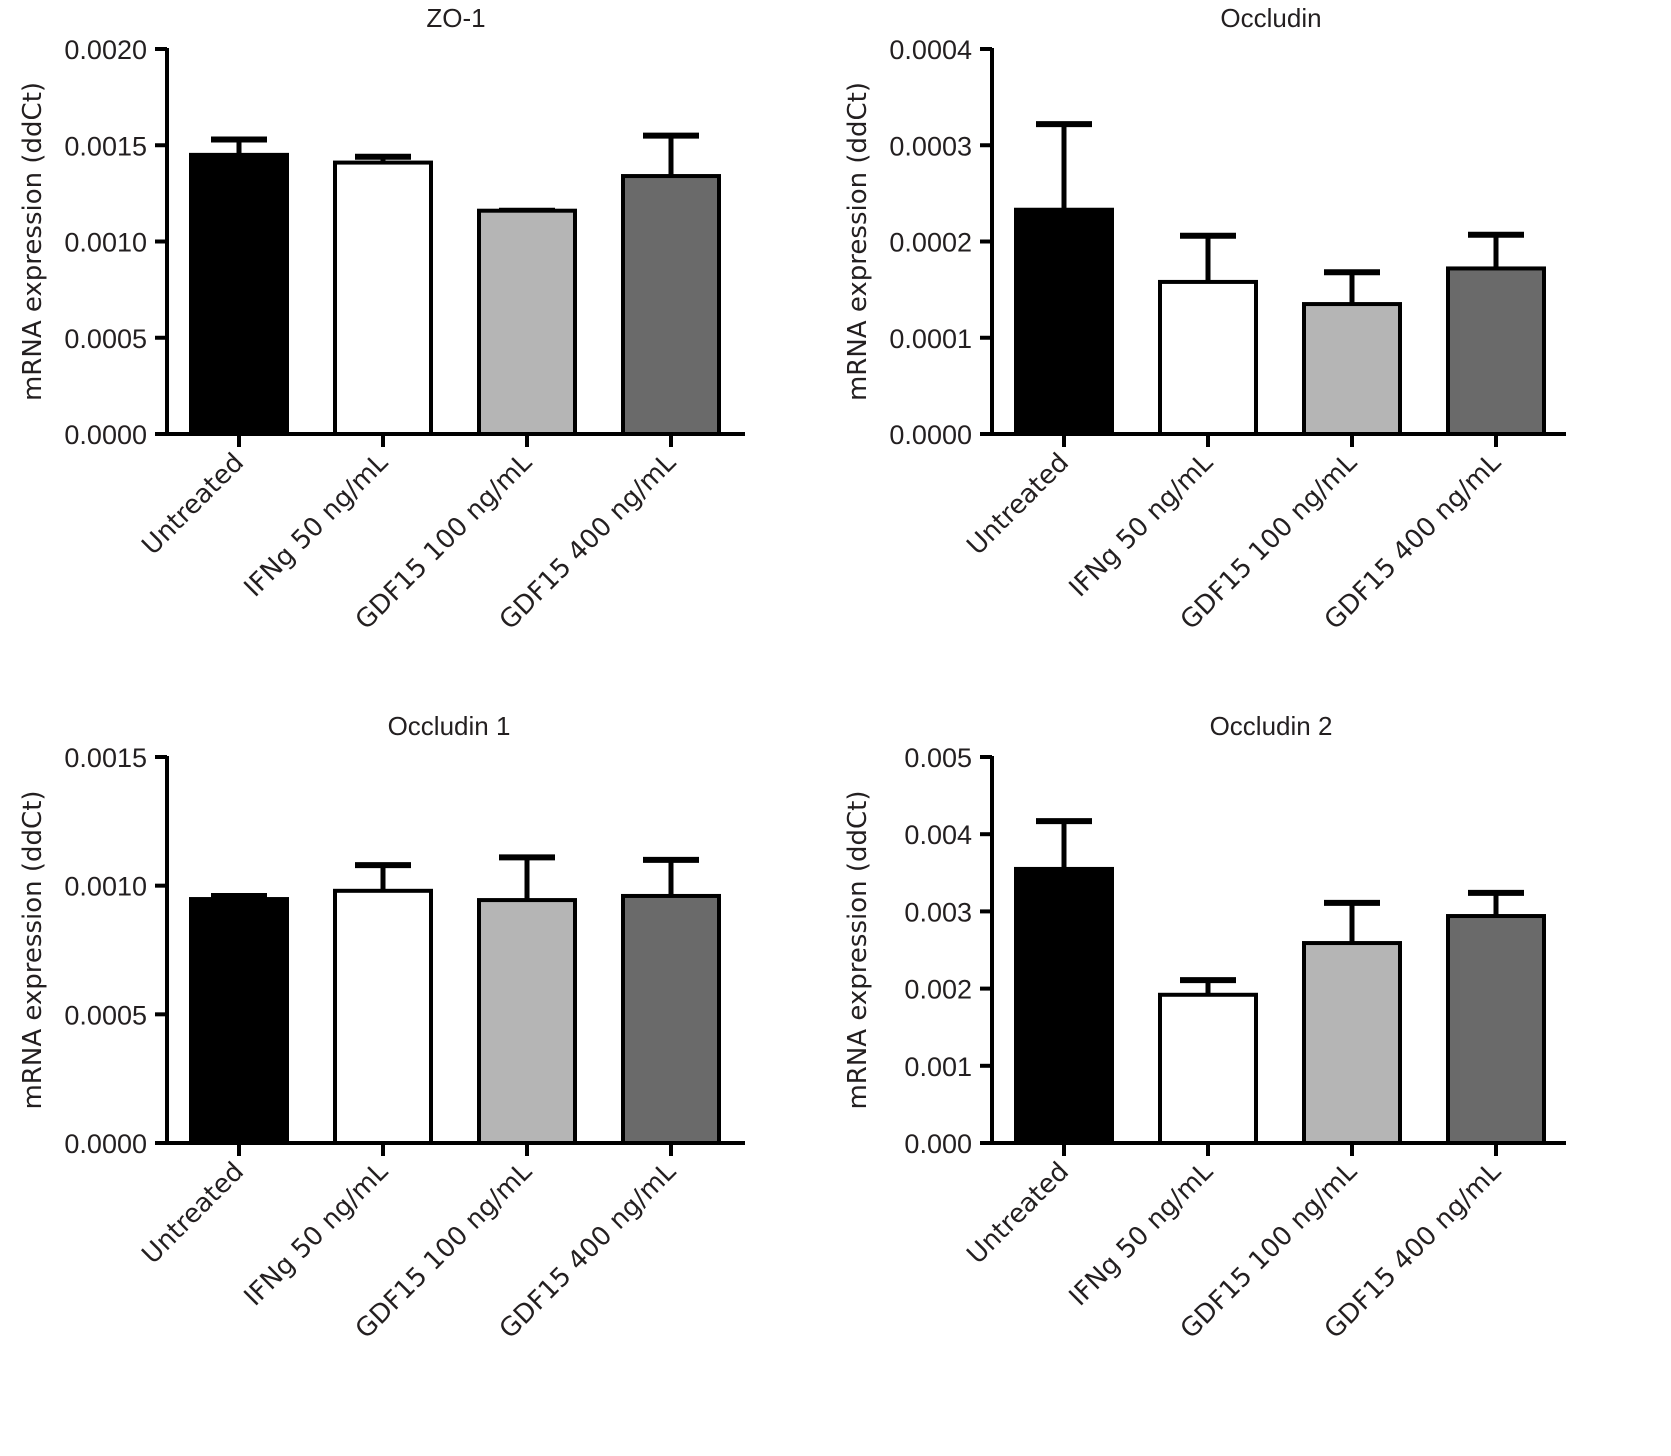  What do you see at coordinates (938, 990) in the screenshot?
I see `y-tick-label: 0.002` at bounding box center [938, 990].